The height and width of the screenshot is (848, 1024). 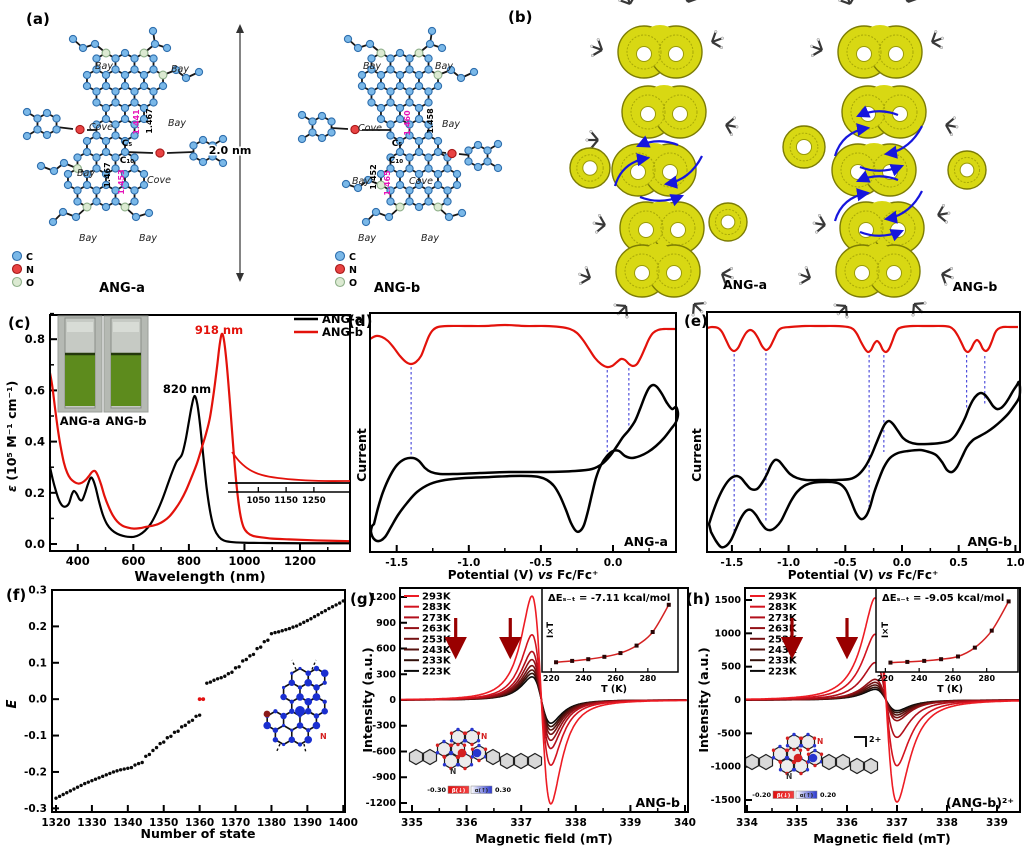 What do you see at coordinates (163, 823) in the screenshot?
I see `svg-text: 1350` at bounding box center [163, 823].